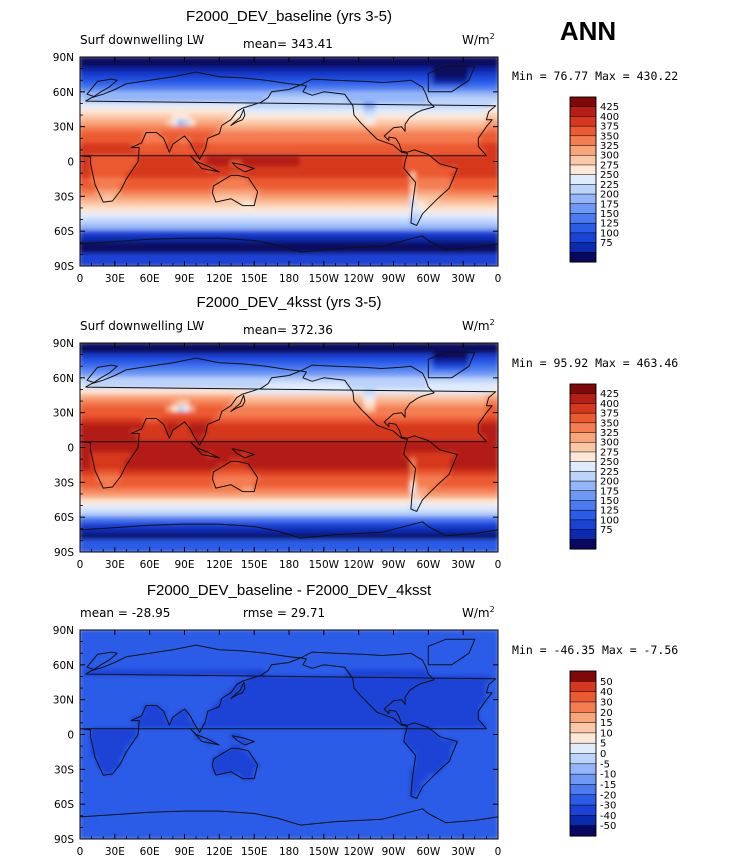 The width and height of the screenshot is (733, 866). I want to click on colorbar-label: 125, so click(609, 224).